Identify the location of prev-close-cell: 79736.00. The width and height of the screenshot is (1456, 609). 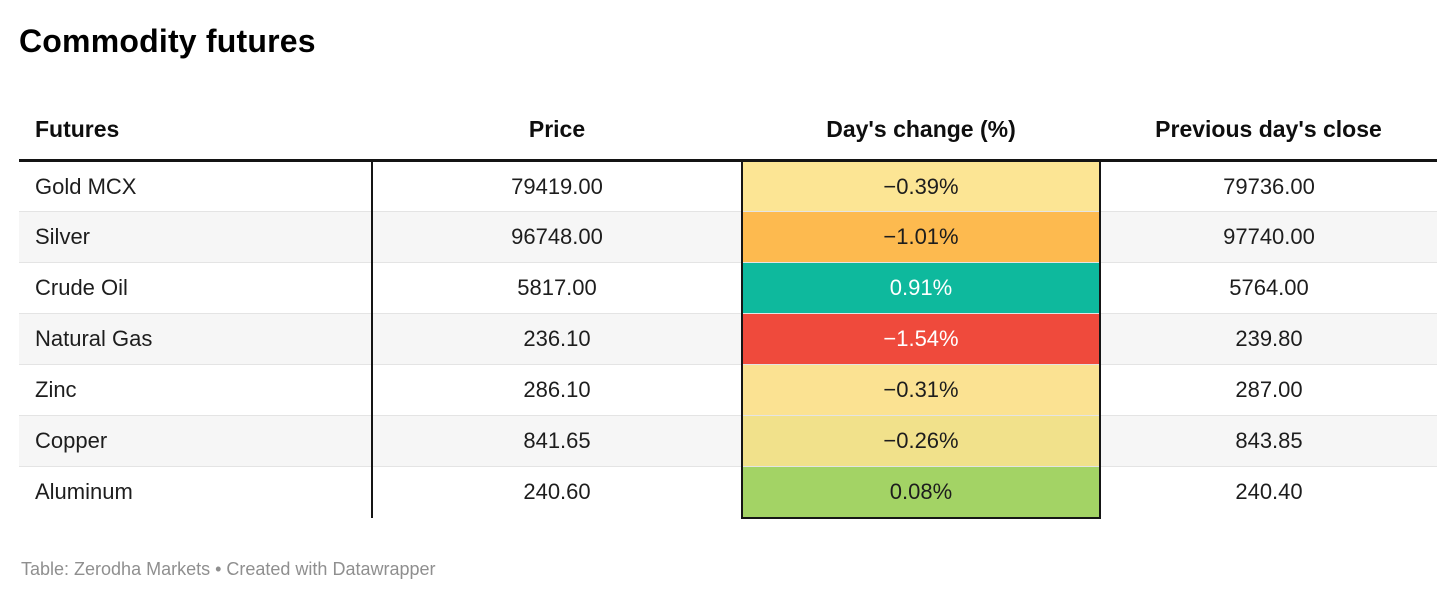
(1269, 186).